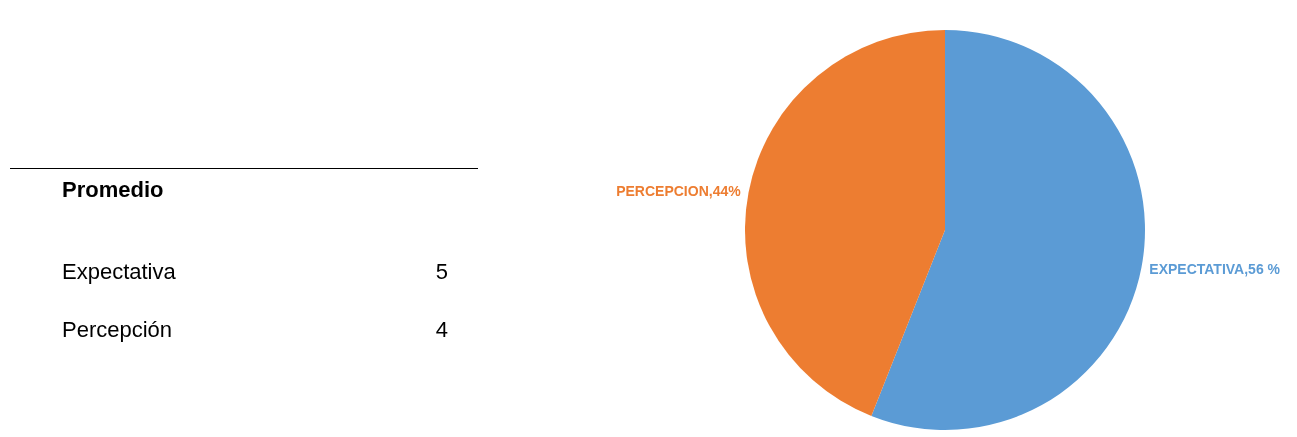  I want to click on data-label: ,44%, so click(725, 191).